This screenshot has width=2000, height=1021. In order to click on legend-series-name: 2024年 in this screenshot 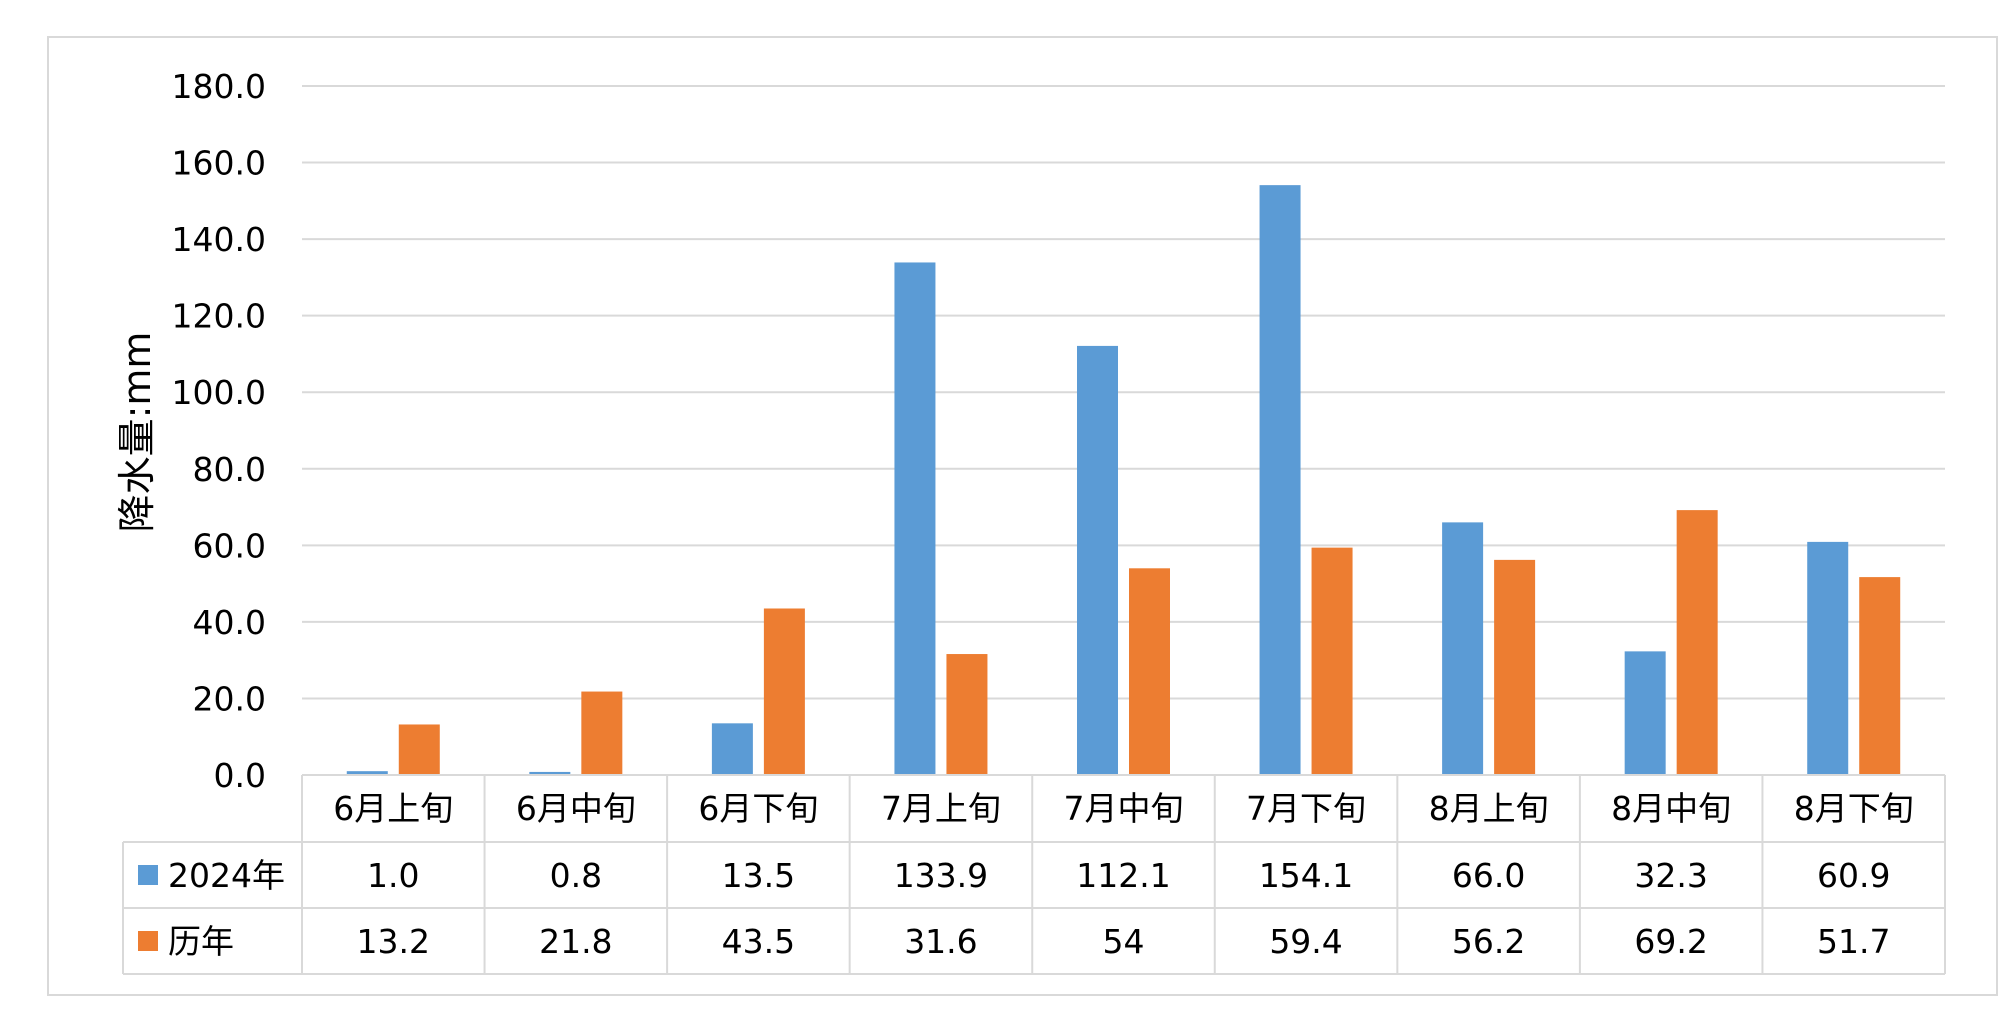, I will do `click(226, 875)`.